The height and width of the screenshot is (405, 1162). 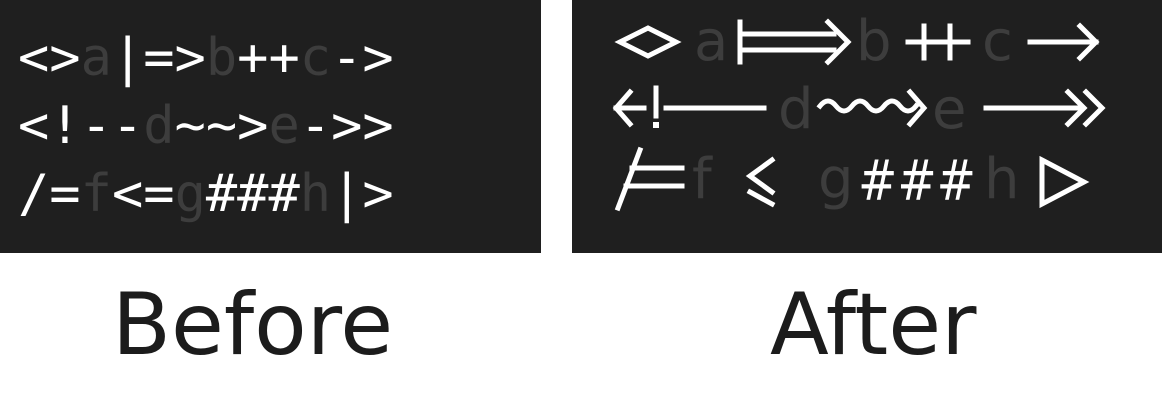 I want to click on before-dim-letter: b, so click(x=221, y=58).